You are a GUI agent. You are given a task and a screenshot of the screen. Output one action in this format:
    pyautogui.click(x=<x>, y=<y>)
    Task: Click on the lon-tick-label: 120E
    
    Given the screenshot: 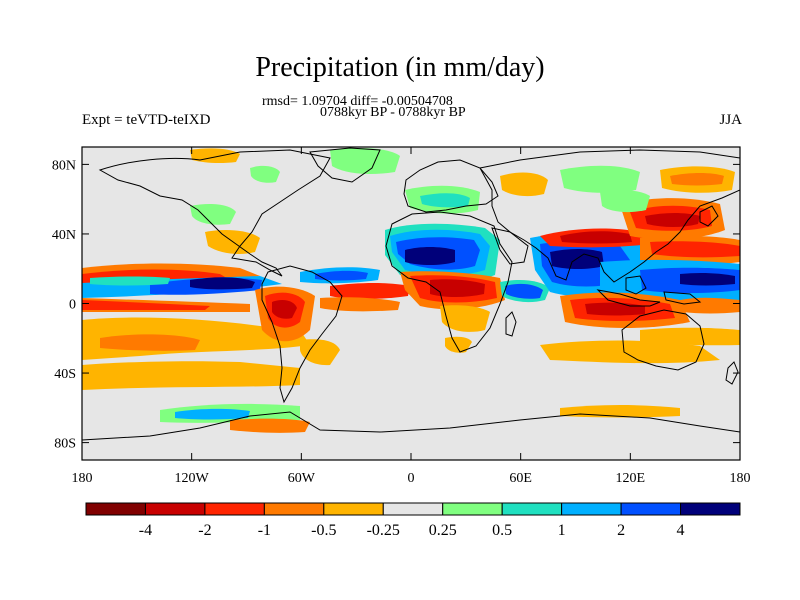 What is the action you would take?
    pyautogui.click(x=631, y=478)
    